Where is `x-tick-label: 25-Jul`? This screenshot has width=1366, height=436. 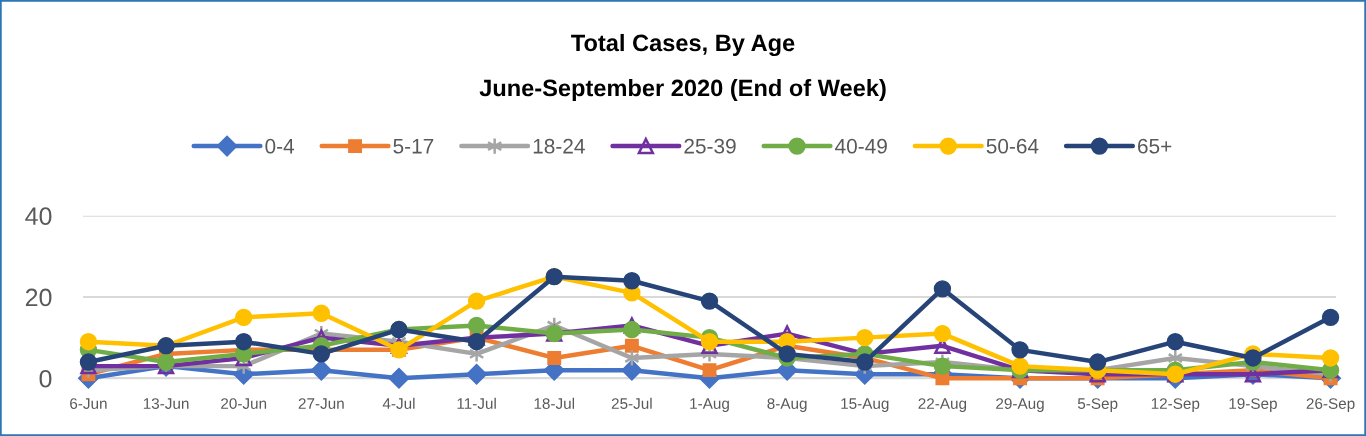
x-tick-label: 25-Jul is located at coordinates (631, 403).